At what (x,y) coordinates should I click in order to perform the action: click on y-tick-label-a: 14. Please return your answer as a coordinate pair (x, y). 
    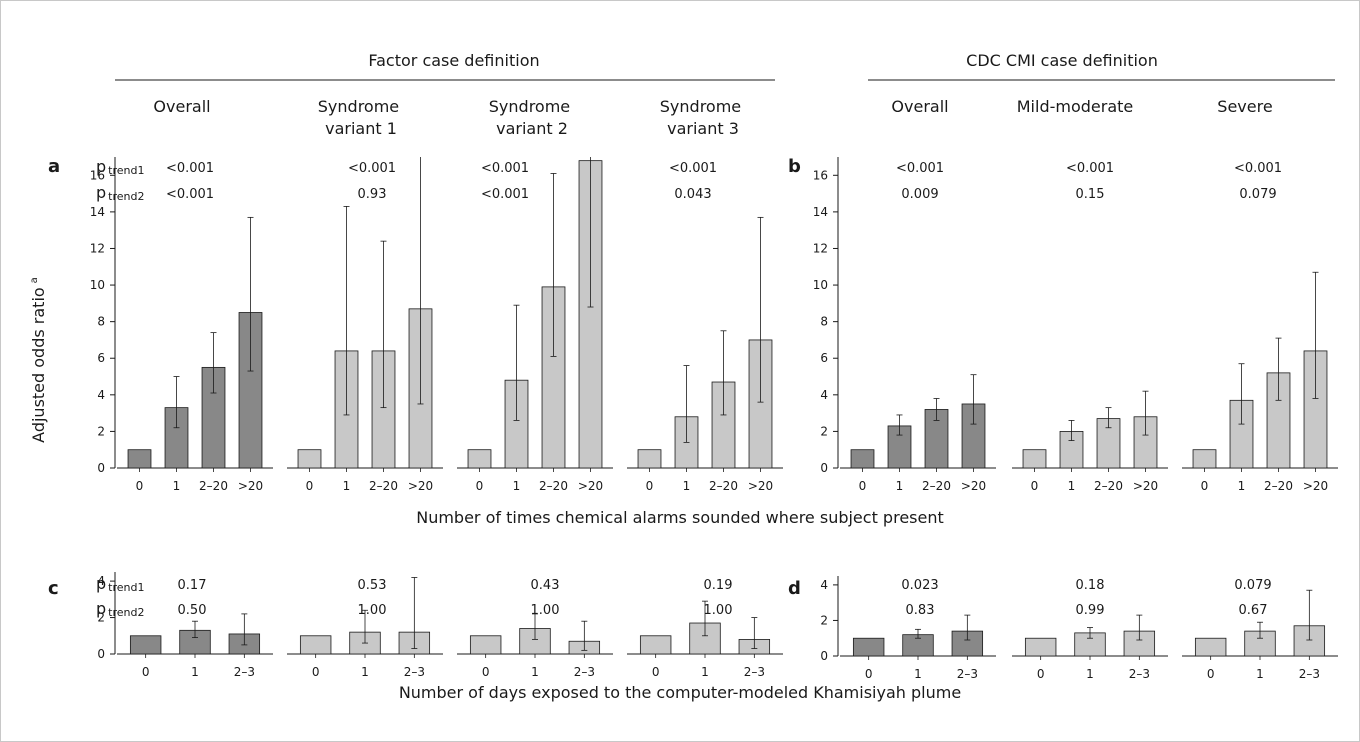
    Looking at the image, I should click on (97, 212).